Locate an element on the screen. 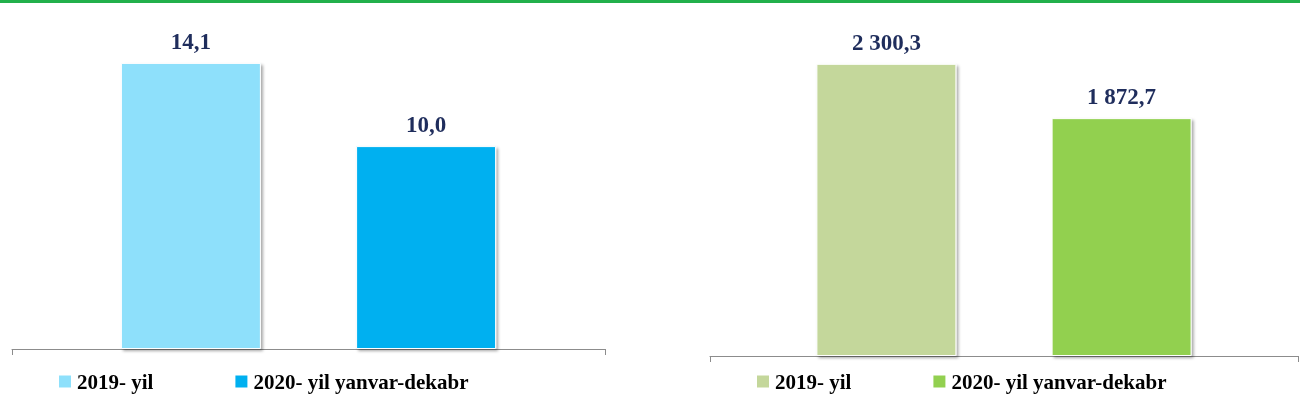 The height and width of the screenshot is (401, 1300). data-label: 1 872,7 is located at coordinates (1122, 97).